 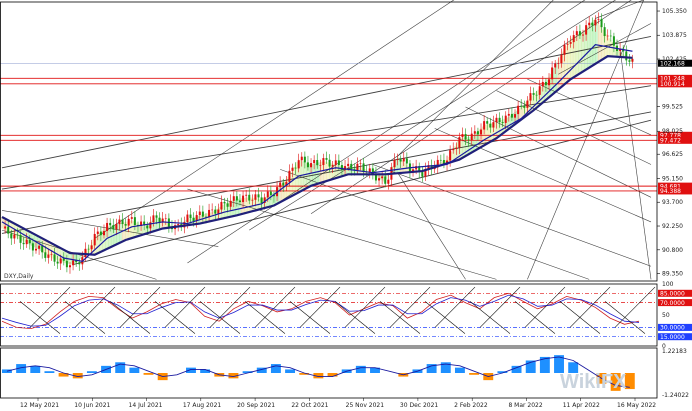 I want to click on histogram-layer: 1.22183 -1.24022, so click(x=345, y=373).